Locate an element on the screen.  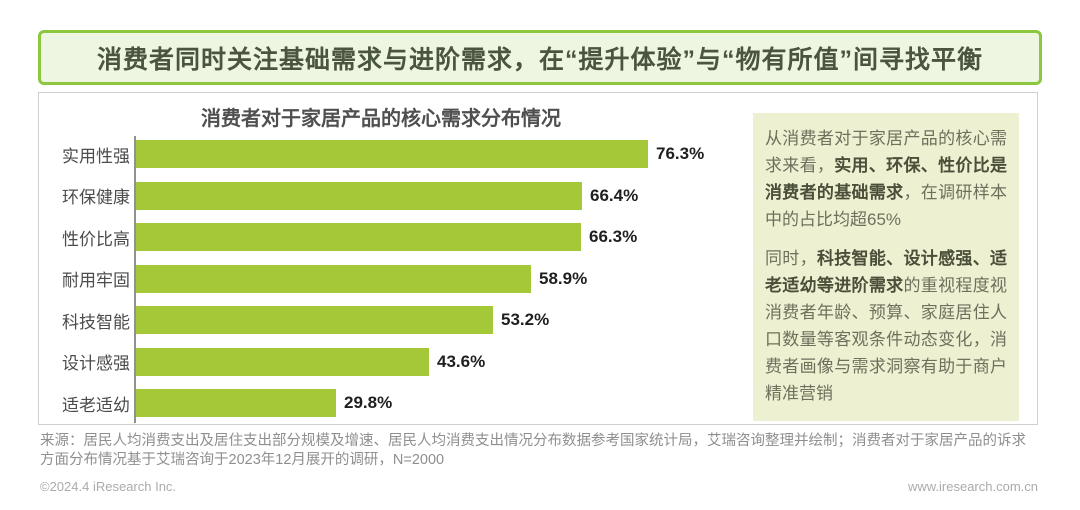
bar-row: 实用性强 76.3% is located at coordinates (409, 154).